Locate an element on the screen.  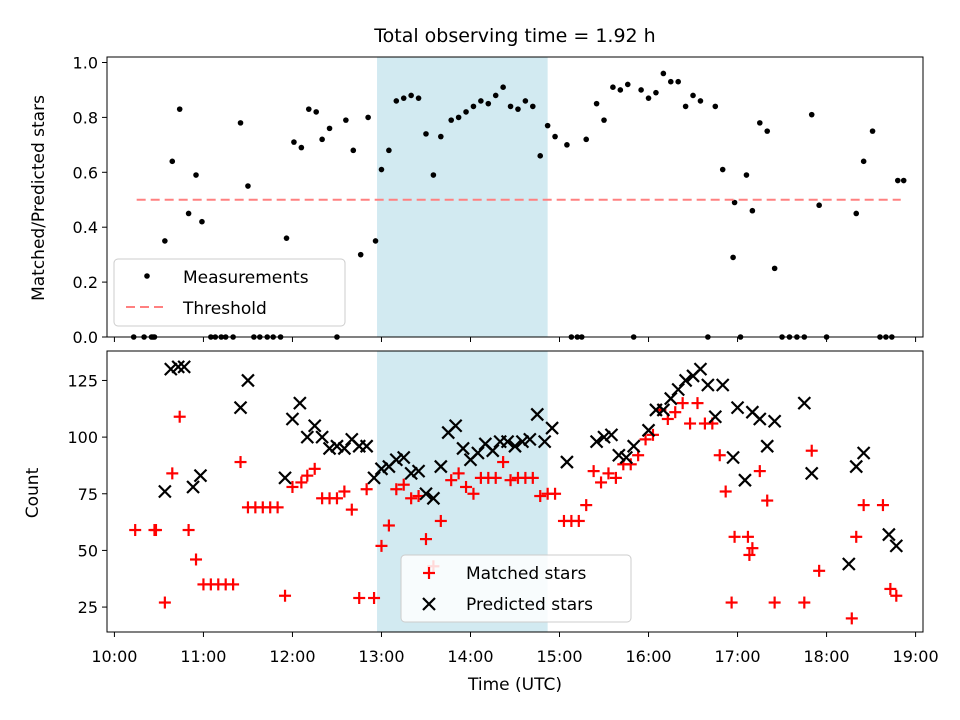
legend-matched-label: Matched stars is located at coordinates (526, 574).